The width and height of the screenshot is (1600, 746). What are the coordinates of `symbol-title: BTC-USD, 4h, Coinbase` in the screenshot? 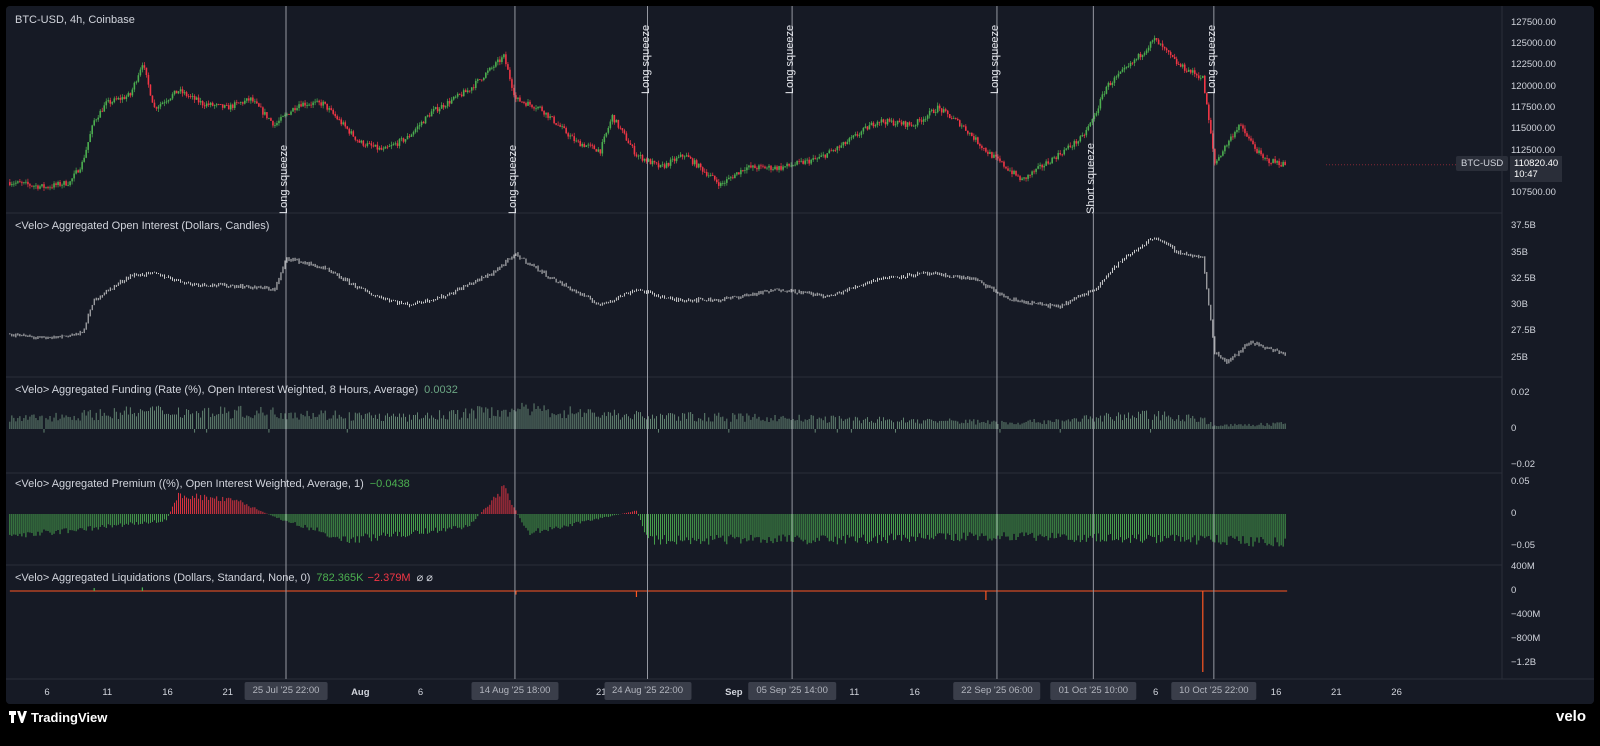 It's located at (75, 20).